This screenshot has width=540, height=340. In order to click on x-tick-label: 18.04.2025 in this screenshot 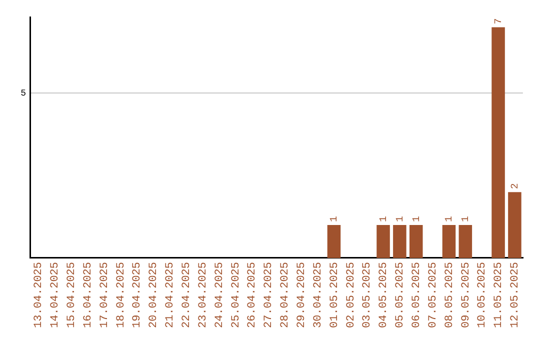, I will do `click(121, 295)`.